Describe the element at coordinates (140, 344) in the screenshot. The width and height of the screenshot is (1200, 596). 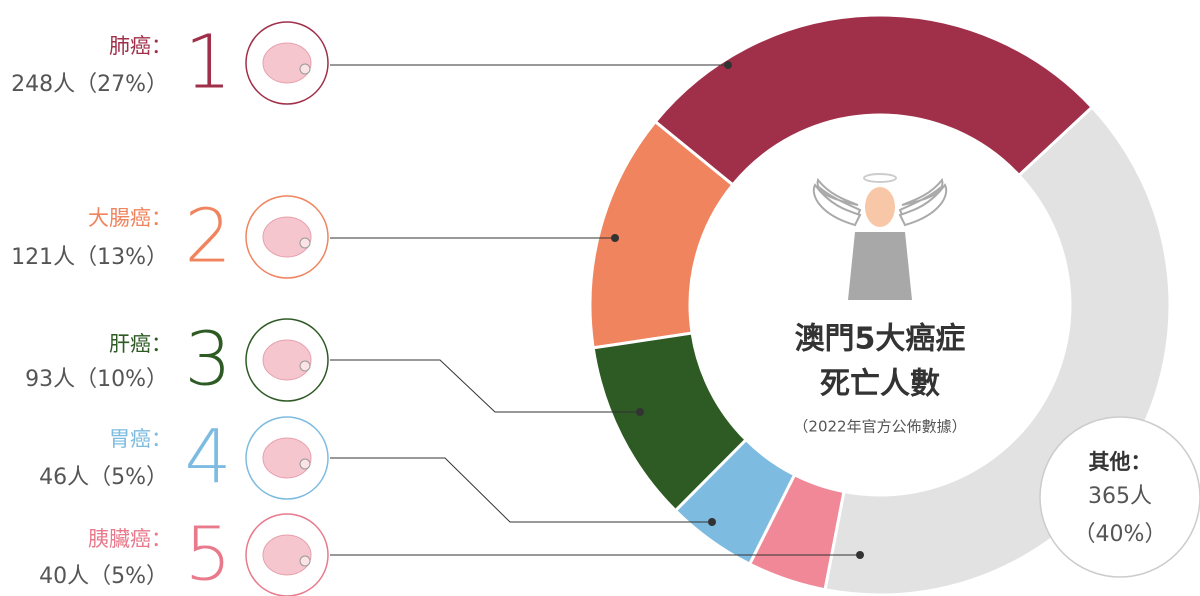
I see `category-label: 肝癌：` at that location.